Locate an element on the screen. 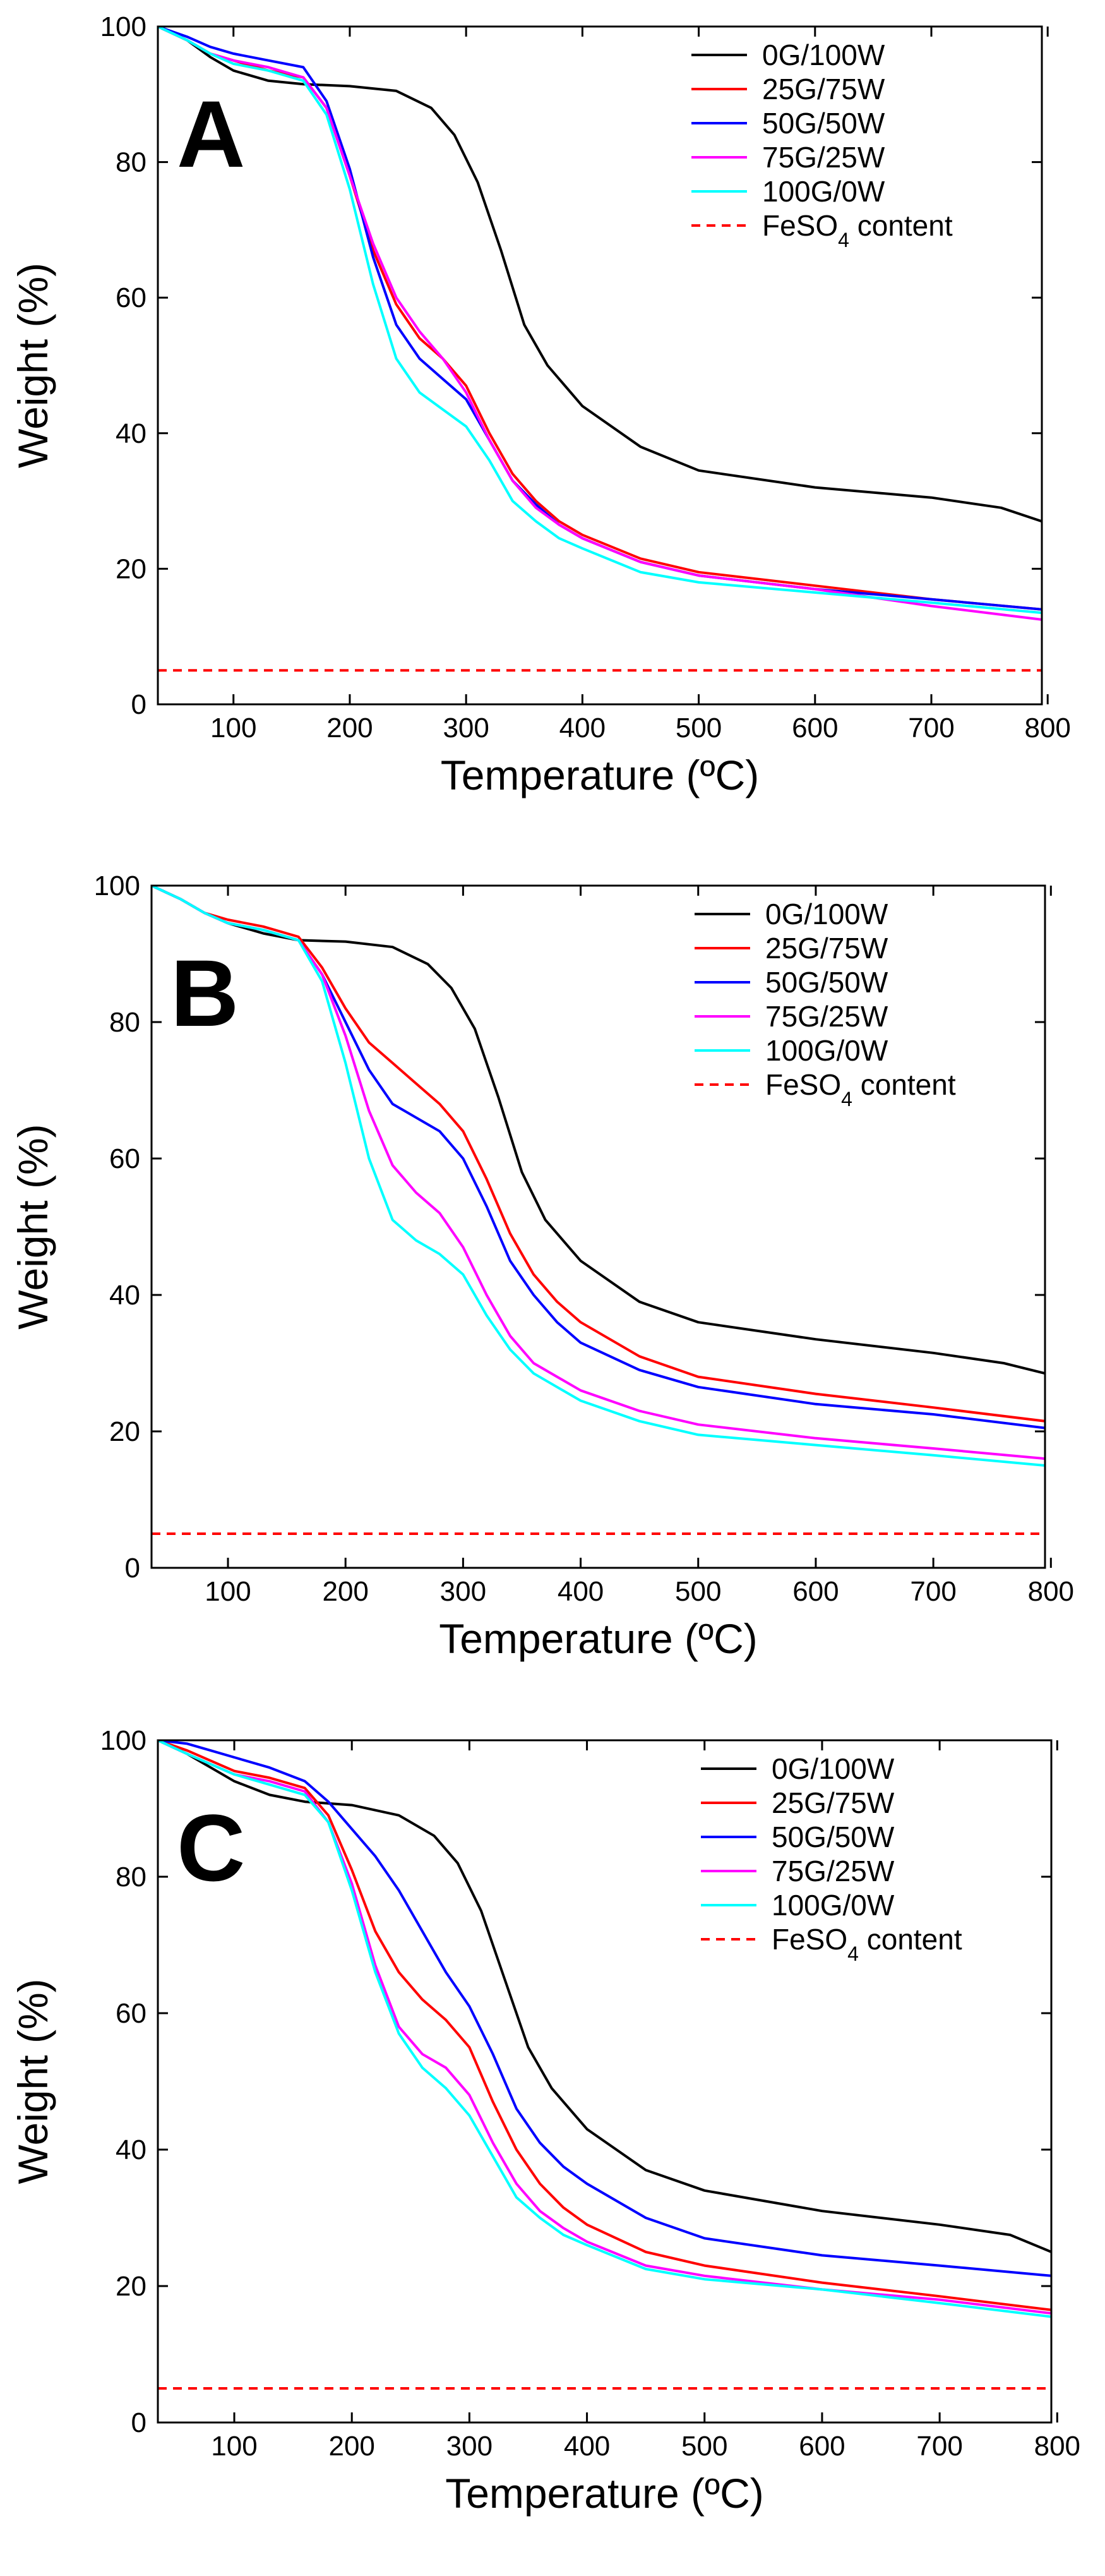 The image size is (1105, 2576). panel-label: A is located at coordinates (211, 134).